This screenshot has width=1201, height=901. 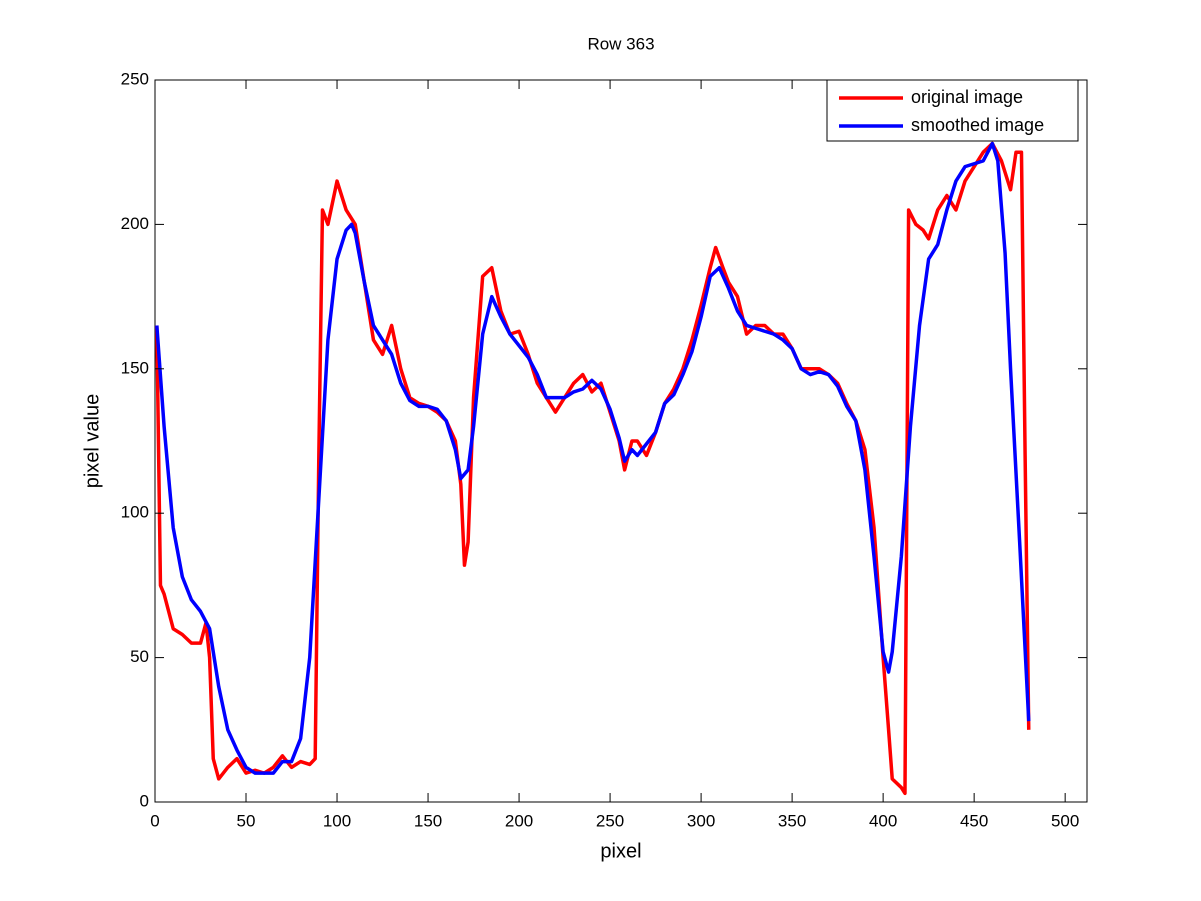 I want to click on x-tick-label: 150, so click(x=428, y=820).